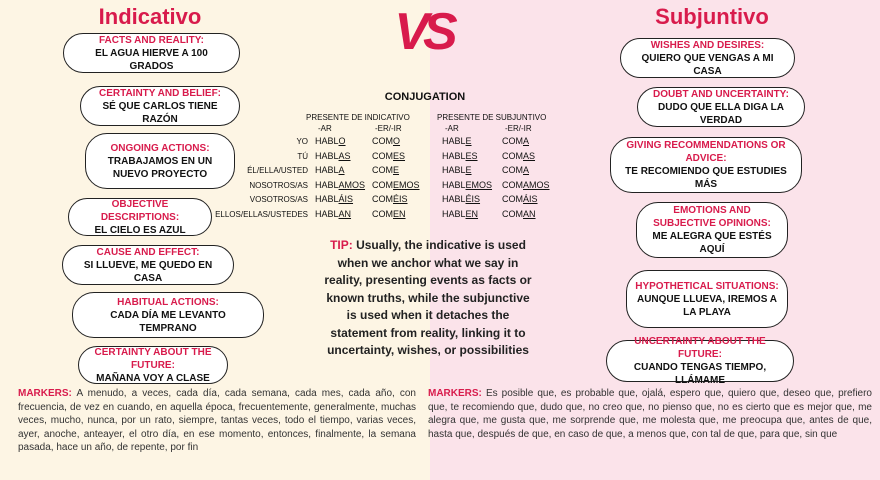 Image resolution: width=880 pixels, height=480 pixels. Describe the element at coordinates (518, 156) in the screenshot. I see `verb-form: COMAS` at that location.